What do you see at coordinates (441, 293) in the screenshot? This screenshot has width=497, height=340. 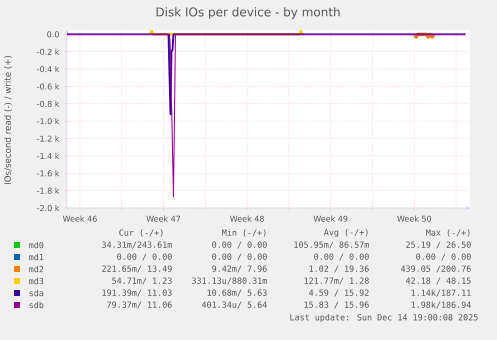 I see `text: 1.14k/187.11` at bounding box center [441, 293].